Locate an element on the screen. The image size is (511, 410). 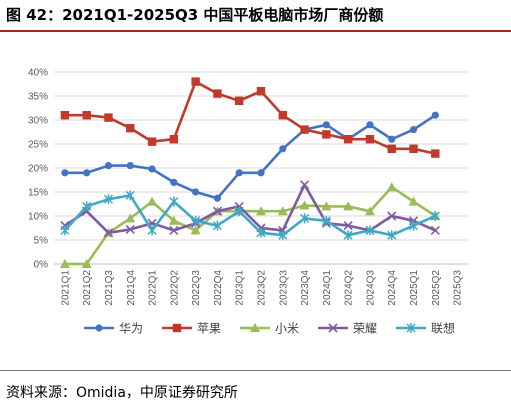
x-tick-label: 2025Q1 is located at coordinates (414, 288).